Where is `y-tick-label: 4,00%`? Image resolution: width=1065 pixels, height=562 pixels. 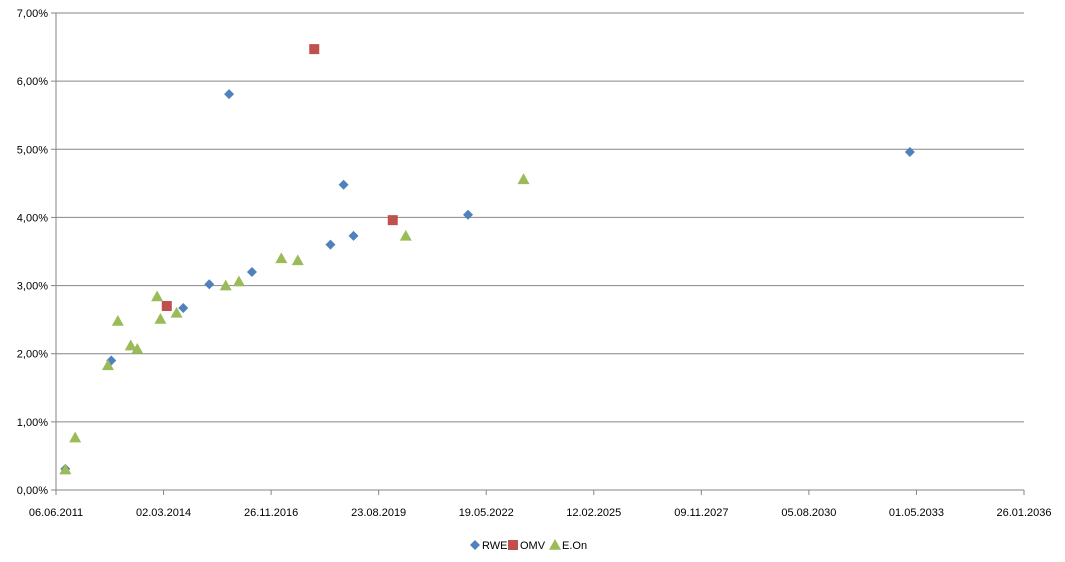
y-tick-label: 4,00% is located at coordinates (32, 218).